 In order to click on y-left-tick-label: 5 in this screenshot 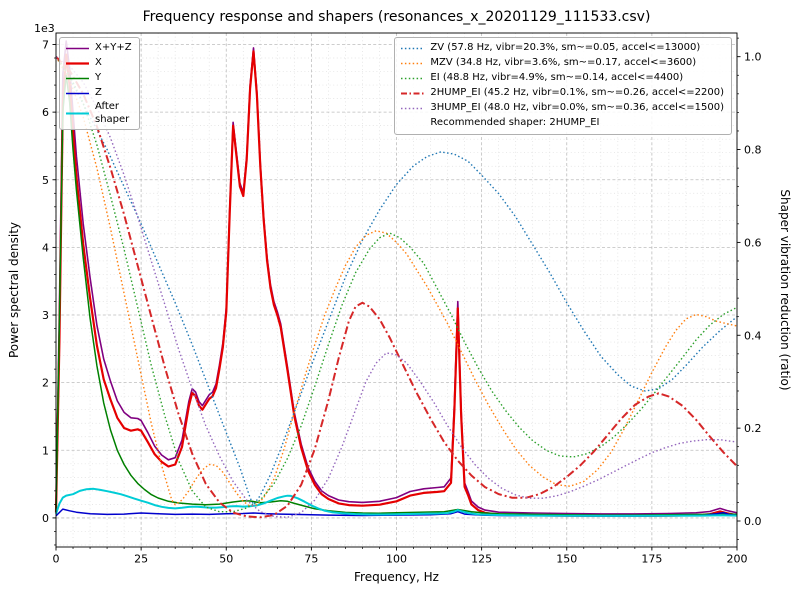, I will do `click(45, 180)`.